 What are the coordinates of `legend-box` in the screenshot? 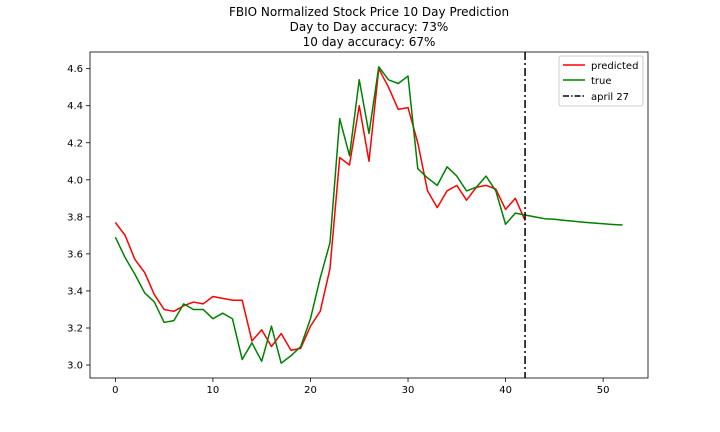 It's located at (601, 81).